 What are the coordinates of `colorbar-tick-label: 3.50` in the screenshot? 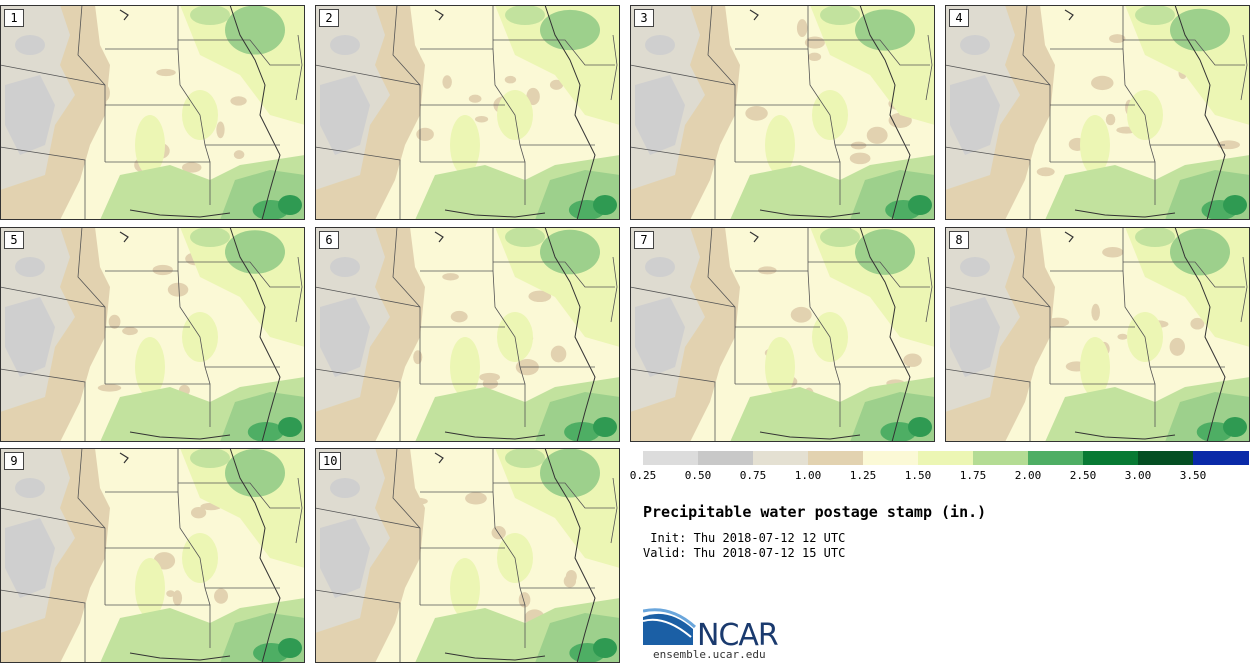 It's located at (1193, 475).